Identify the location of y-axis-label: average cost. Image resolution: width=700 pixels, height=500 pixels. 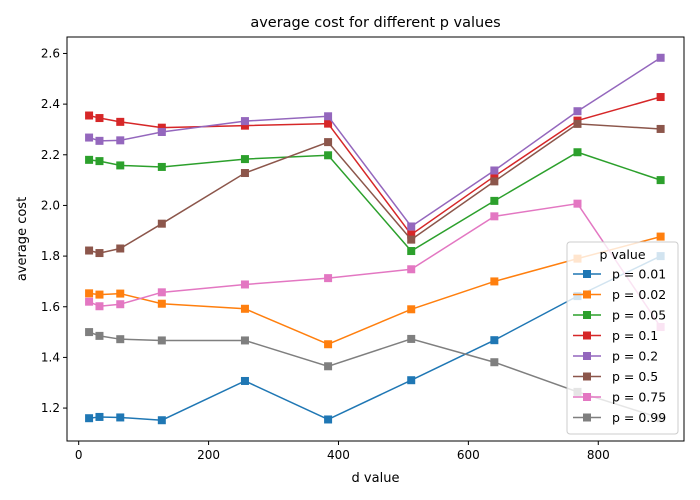
(22, 239).